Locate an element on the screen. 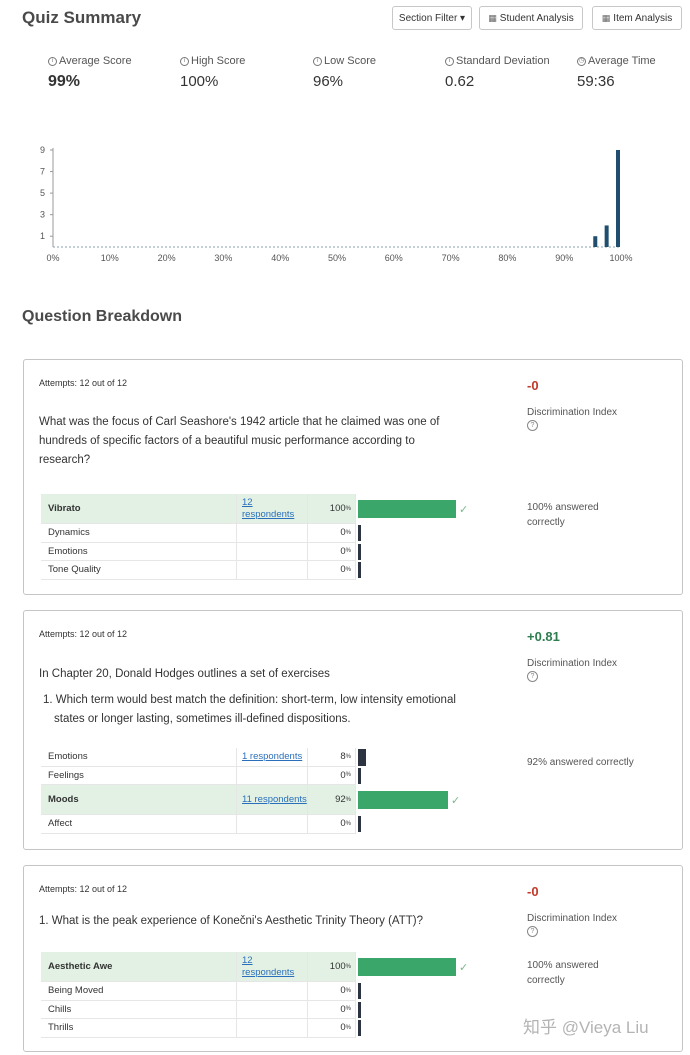  stat-label: Low Score is located at coordinates (350, 61).